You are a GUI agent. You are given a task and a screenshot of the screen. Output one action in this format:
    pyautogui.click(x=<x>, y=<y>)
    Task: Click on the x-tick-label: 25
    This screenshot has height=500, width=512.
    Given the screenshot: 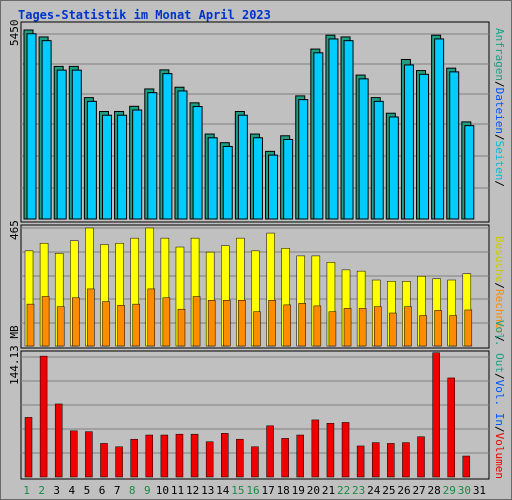 What is the action you would take?
    pyautogui.click(x=388, y=490)
    